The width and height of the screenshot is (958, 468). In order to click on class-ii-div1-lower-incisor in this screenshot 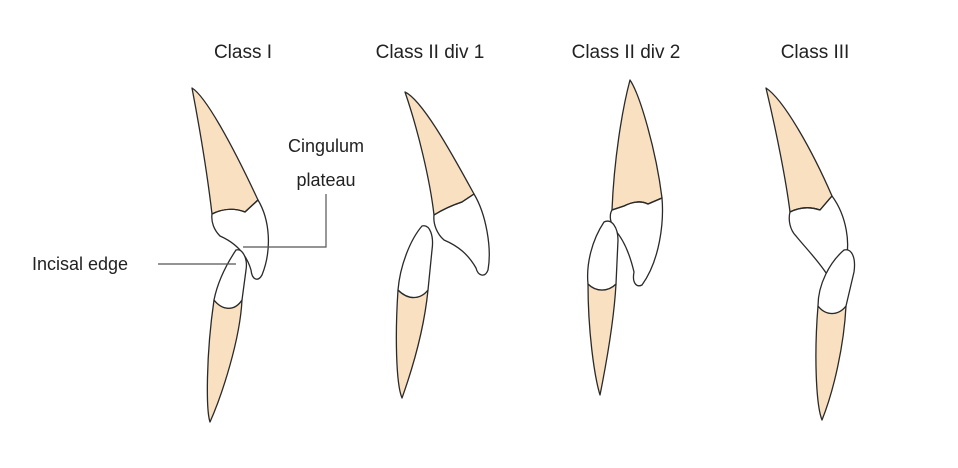, I will do `click(414, 312)`.